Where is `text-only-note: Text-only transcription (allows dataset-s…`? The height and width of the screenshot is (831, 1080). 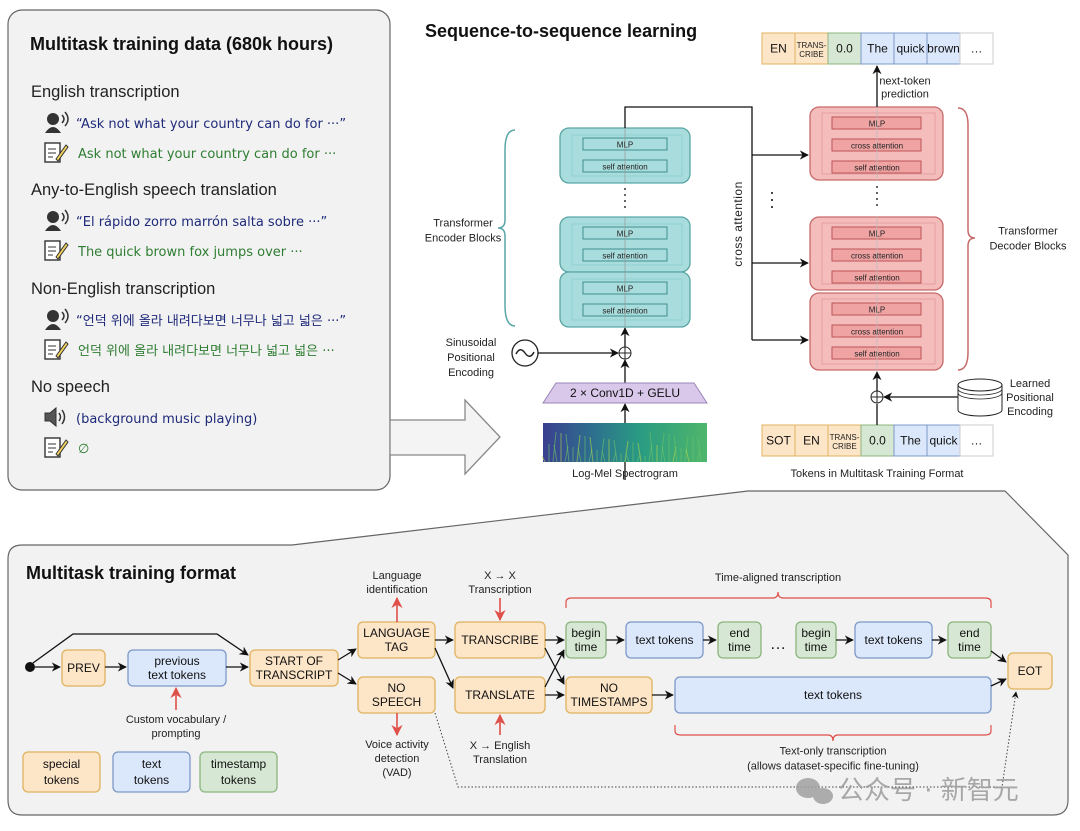
text-only-note: Text-only transcription (allows dataset-s… is located at coordinates (833, 759).